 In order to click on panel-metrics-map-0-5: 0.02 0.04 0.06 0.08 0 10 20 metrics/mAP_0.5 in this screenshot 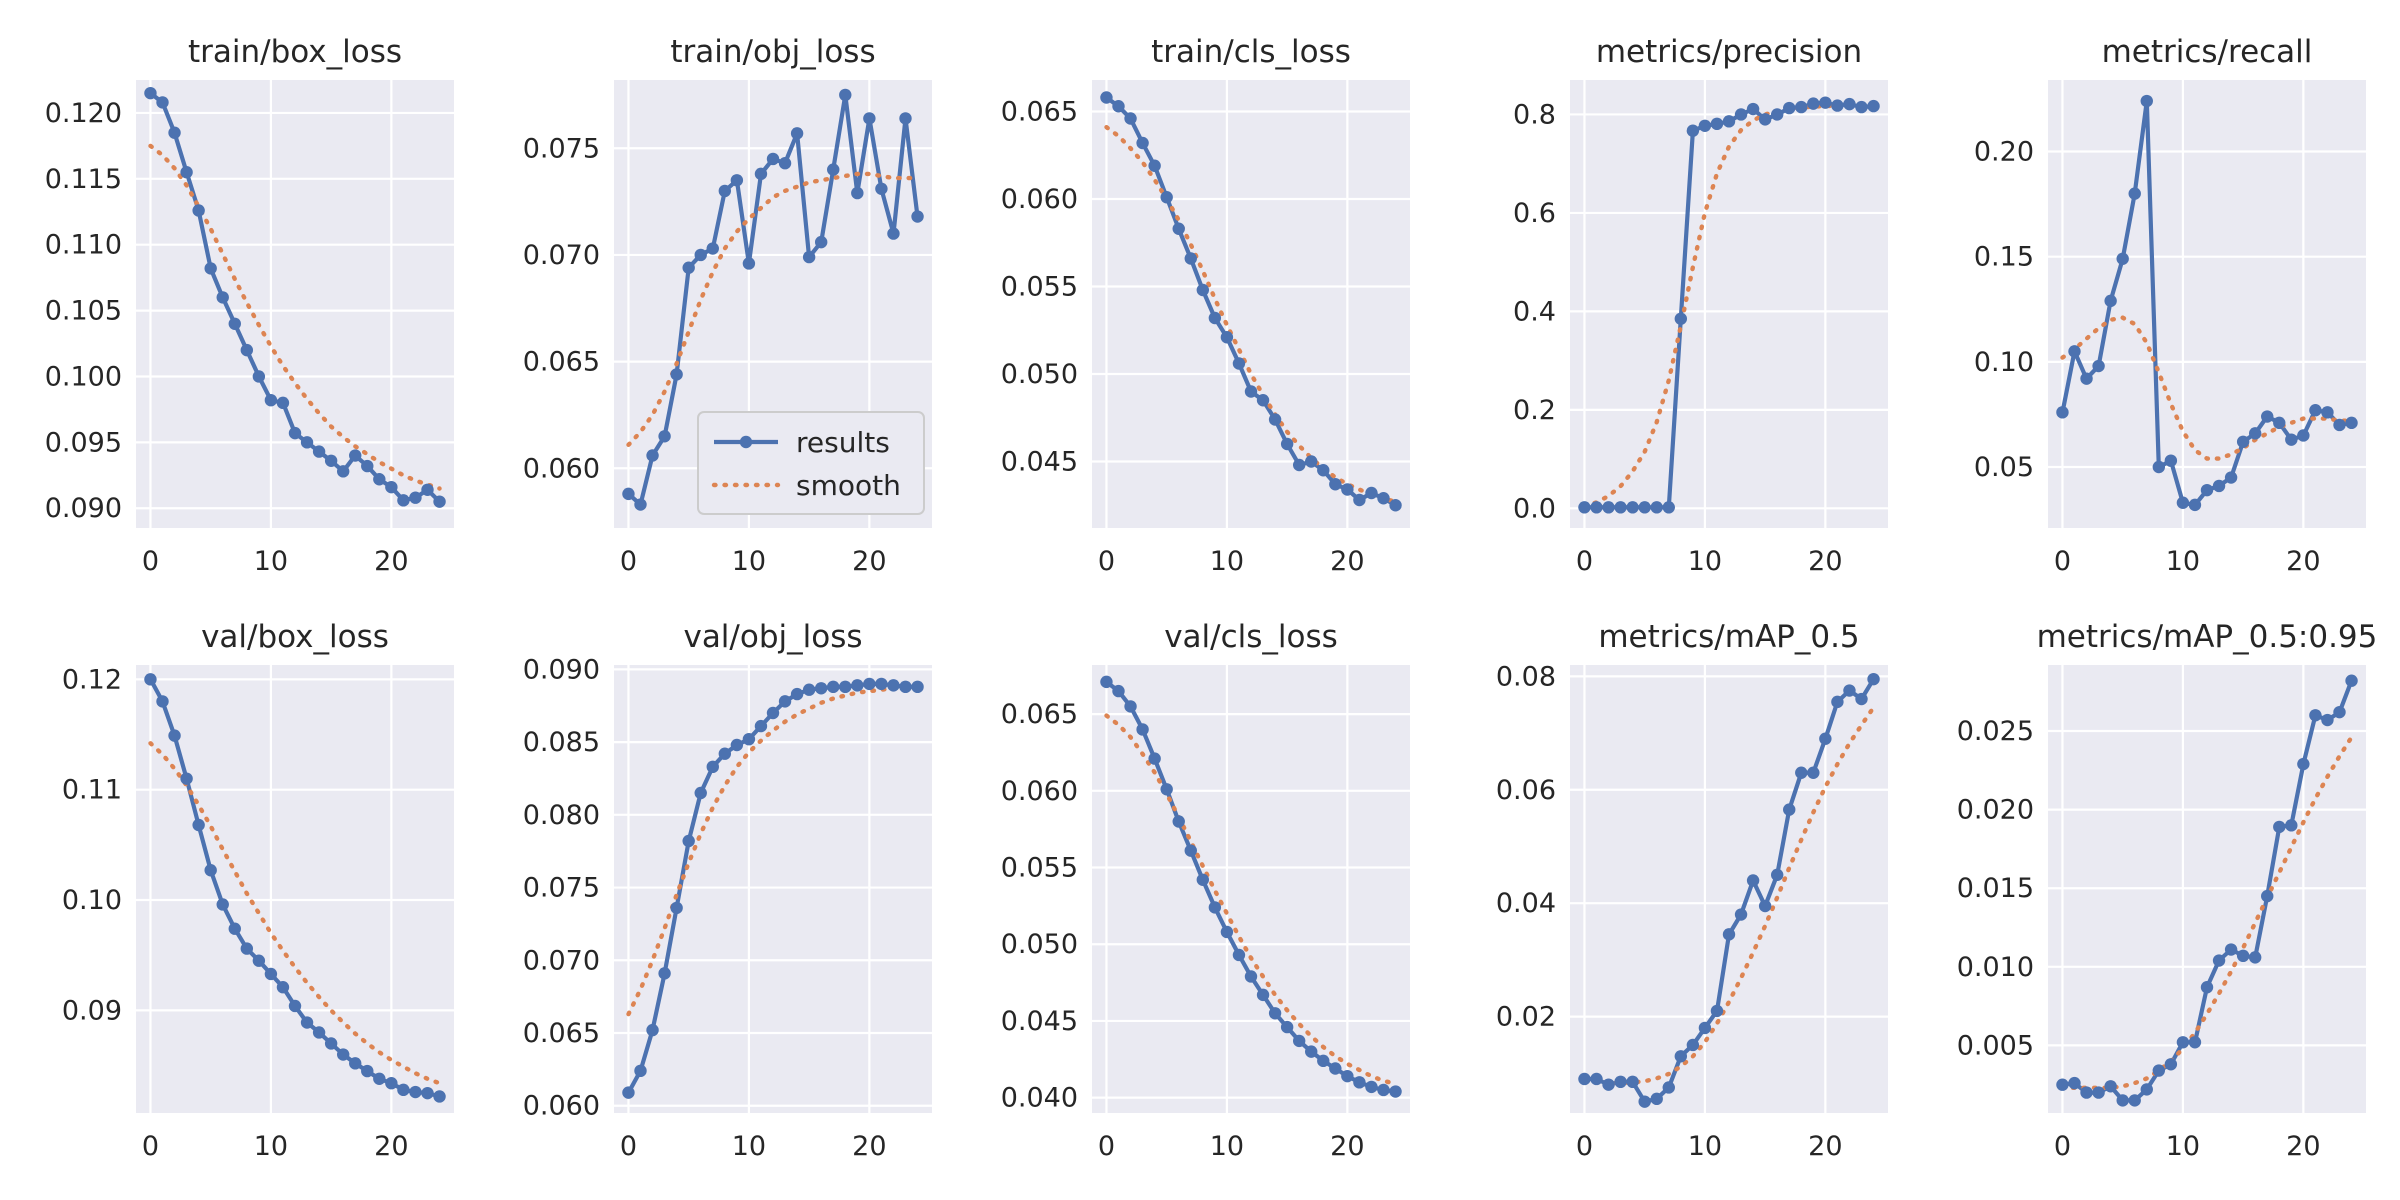, I will do `click(1692, 890)`.